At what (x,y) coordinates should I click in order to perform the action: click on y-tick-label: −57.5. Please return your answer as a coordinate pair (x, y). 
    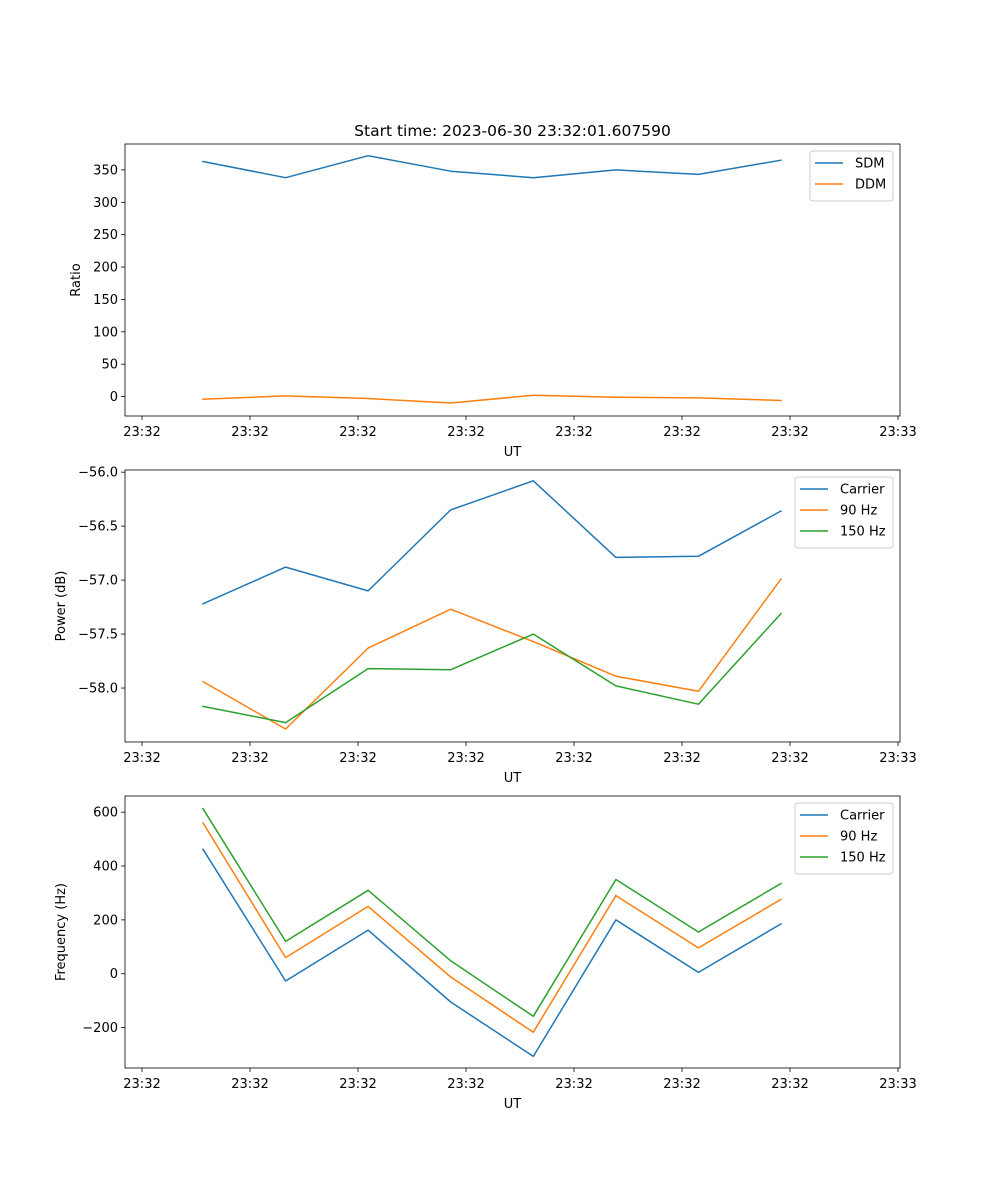
    Looking at the image, I should click on (98, 635).